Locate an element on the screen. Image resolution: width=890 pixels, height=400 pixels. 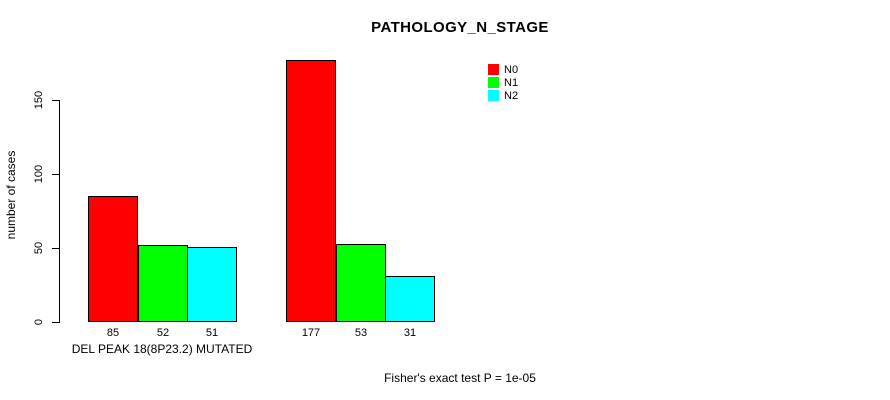
bar-n1-group2 is located at coordinates (361, 283).